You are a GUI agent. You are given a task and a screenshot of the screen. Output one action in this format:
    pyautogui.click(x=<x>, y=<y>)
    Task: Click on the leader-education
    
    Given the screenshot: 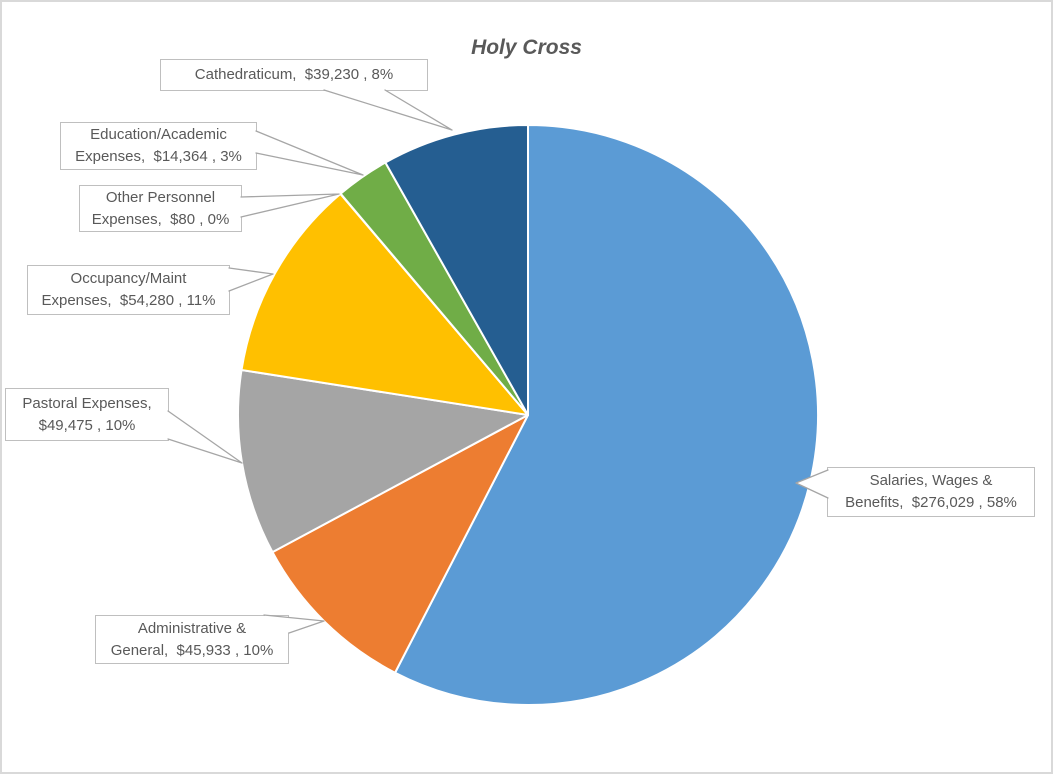 What is the action you would take?
    pyautogui.click(x=309, y=153)
    